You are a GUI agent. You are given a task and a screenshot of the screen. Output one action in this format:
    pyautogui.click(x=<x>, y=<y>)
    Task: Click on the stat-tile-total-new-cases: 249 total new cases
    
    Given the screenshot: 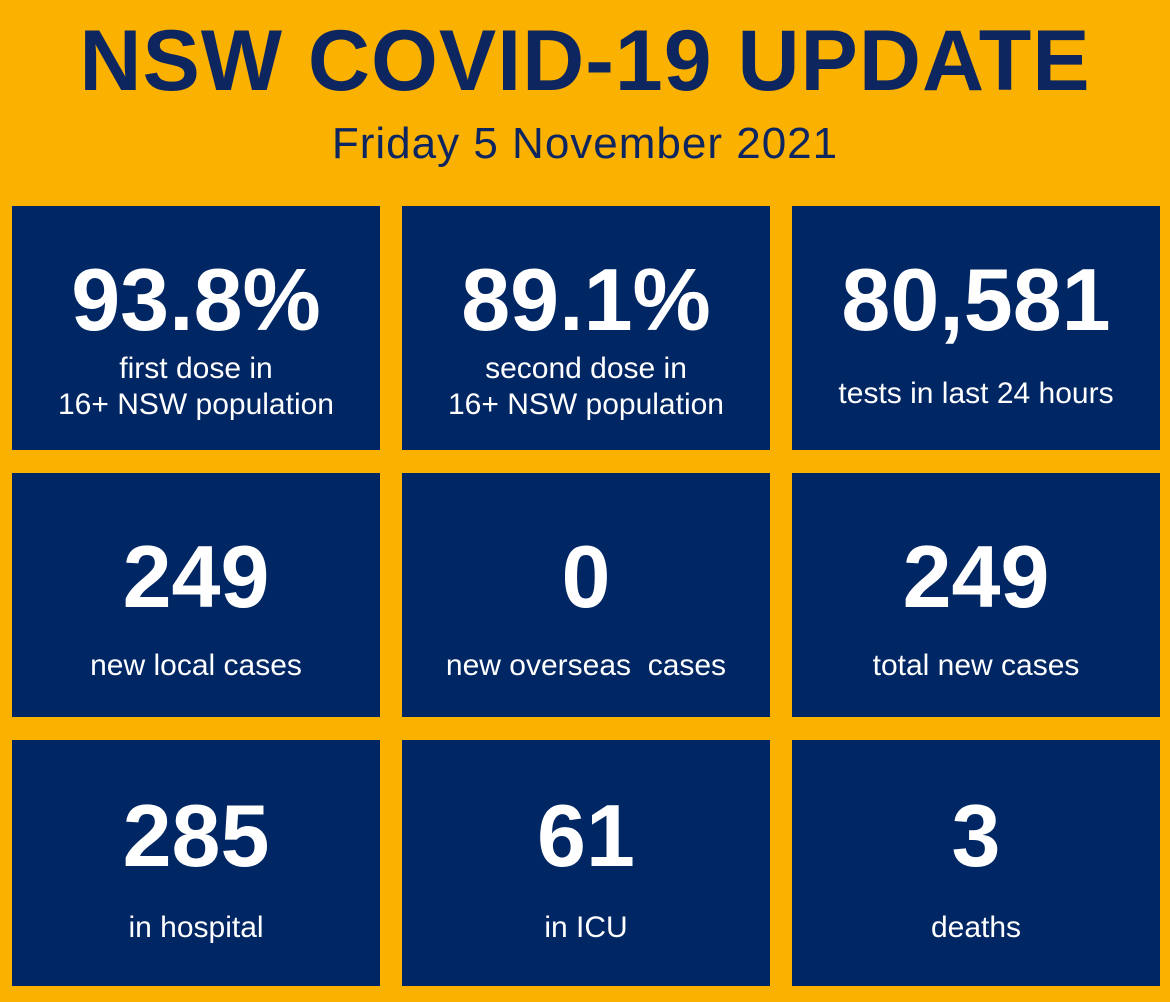 What is the action you would take?
    pyautogui.click(x=976, y=595)
    